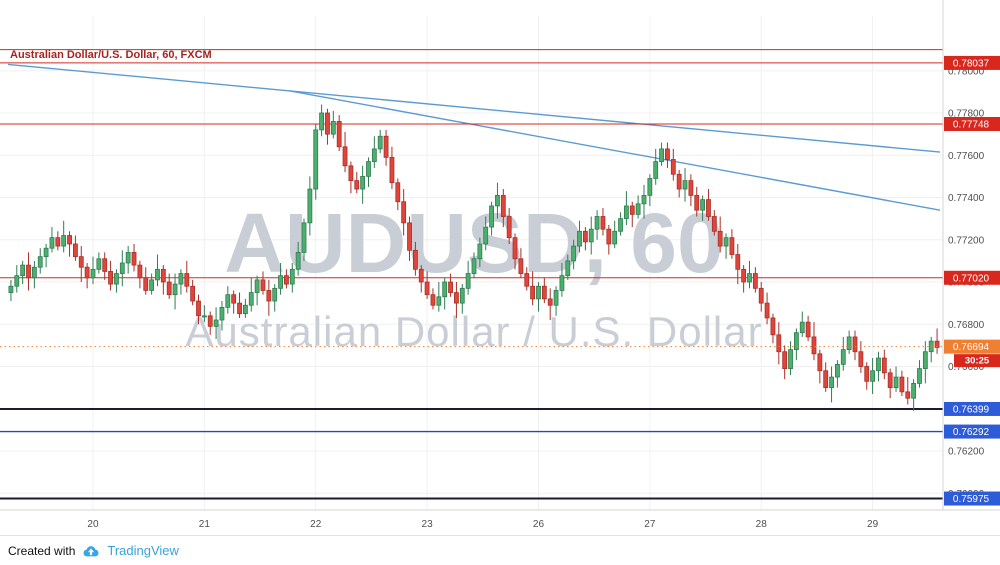  What do you see at coordinates (971, 124) in the screenshot?
I see `price-level-label-text: 0.77748` at bounding box center [971, 124].